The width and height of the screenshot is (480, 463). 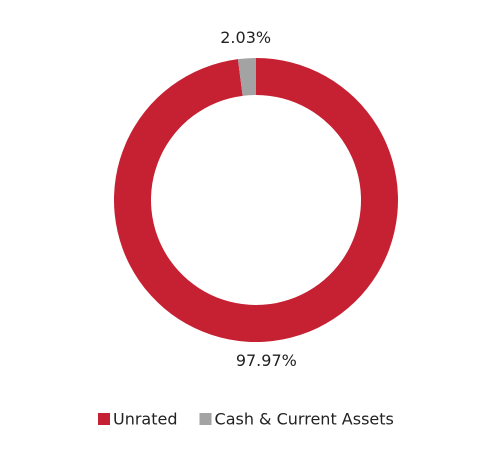 What do you see at coordinates (145, 419) in the screenshot?
I see `legend-label: Unrated` at bounding box center [145, 419].